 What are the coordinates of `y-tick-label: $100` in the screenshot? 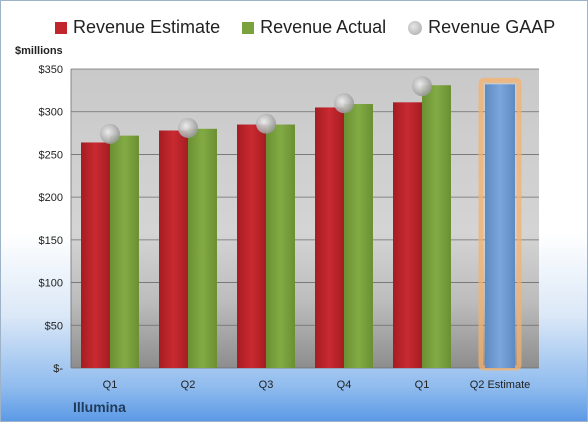 It's located at (51, 284).